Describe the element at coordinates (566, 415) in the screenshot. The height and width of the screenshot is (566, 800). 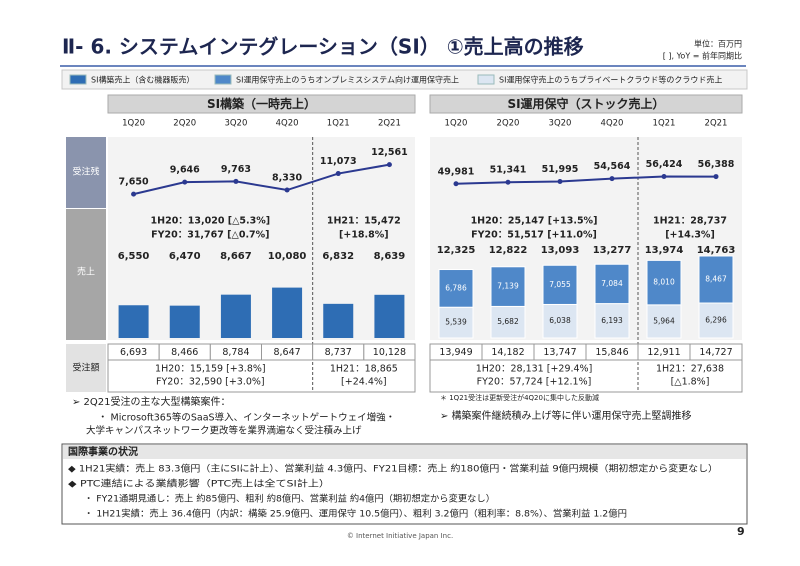
I see `note: ➢ 構築案件継続積み上げ等に伴い運用保守売上堅調推移` at that location.